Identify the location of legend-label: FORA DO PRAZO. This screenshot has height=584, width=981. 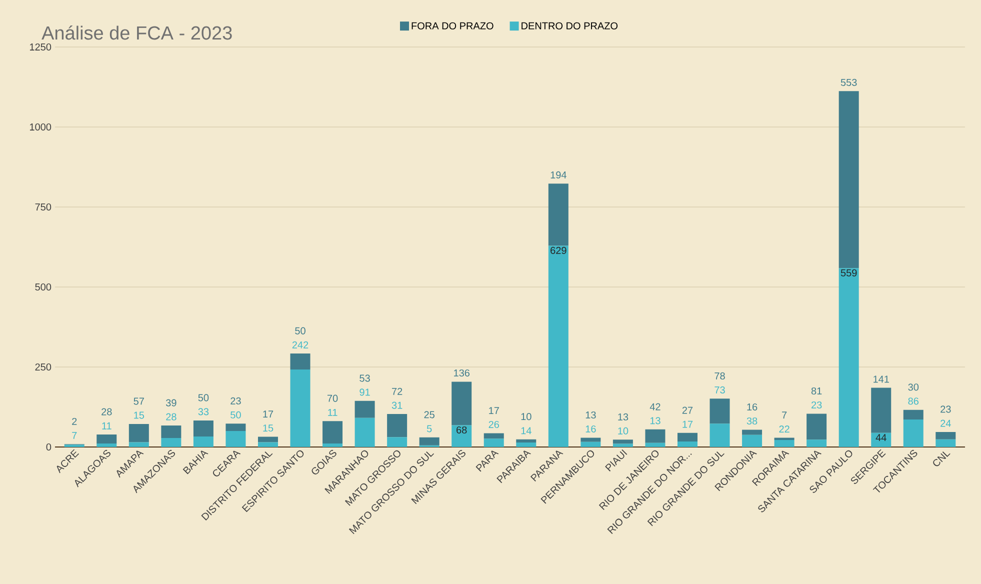
(453, 26).